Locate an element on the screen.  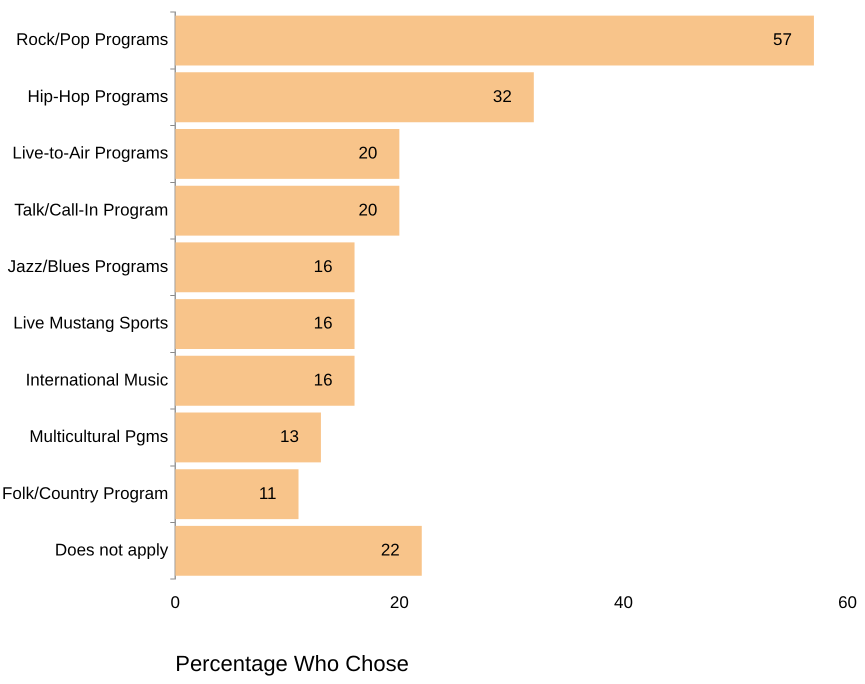
data-label: 57 is located at coordinates (782, 40).